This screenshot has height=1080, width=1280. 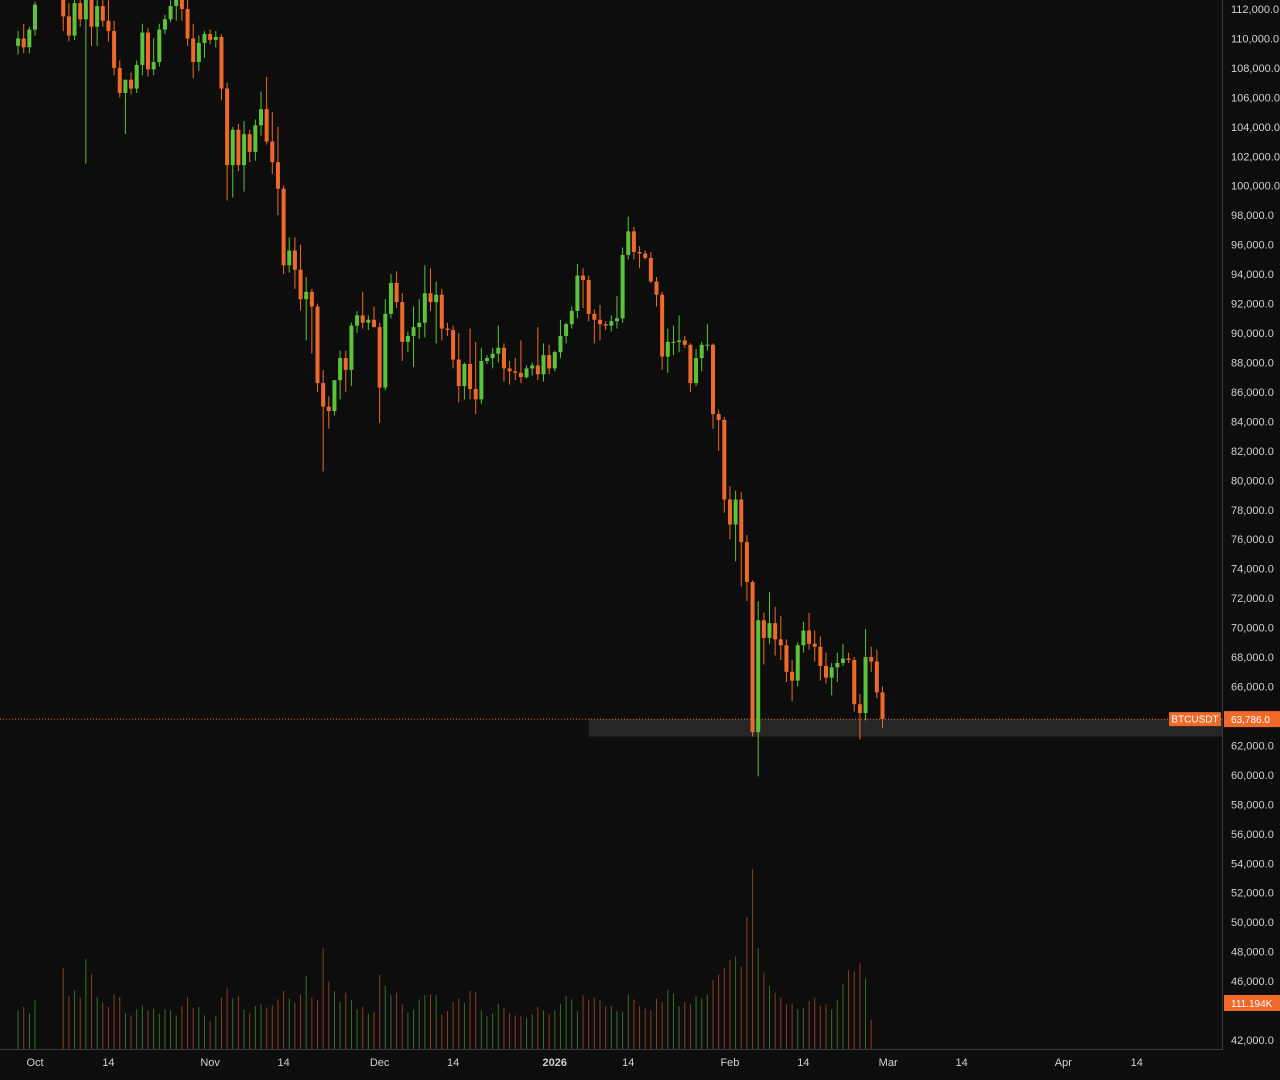 I want to click on time-axis: Oct 14 Nov 14 Dec 14 2026 14 Feb 14 Mar 14 Apr 14, so click(x=584, y=1063).